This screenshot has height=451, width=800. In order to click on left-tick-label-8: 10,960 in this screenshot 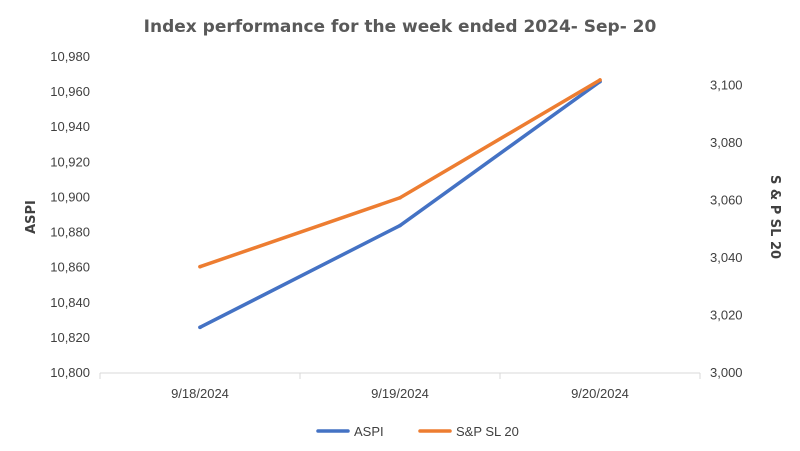, I will do `click(70, 91)`.